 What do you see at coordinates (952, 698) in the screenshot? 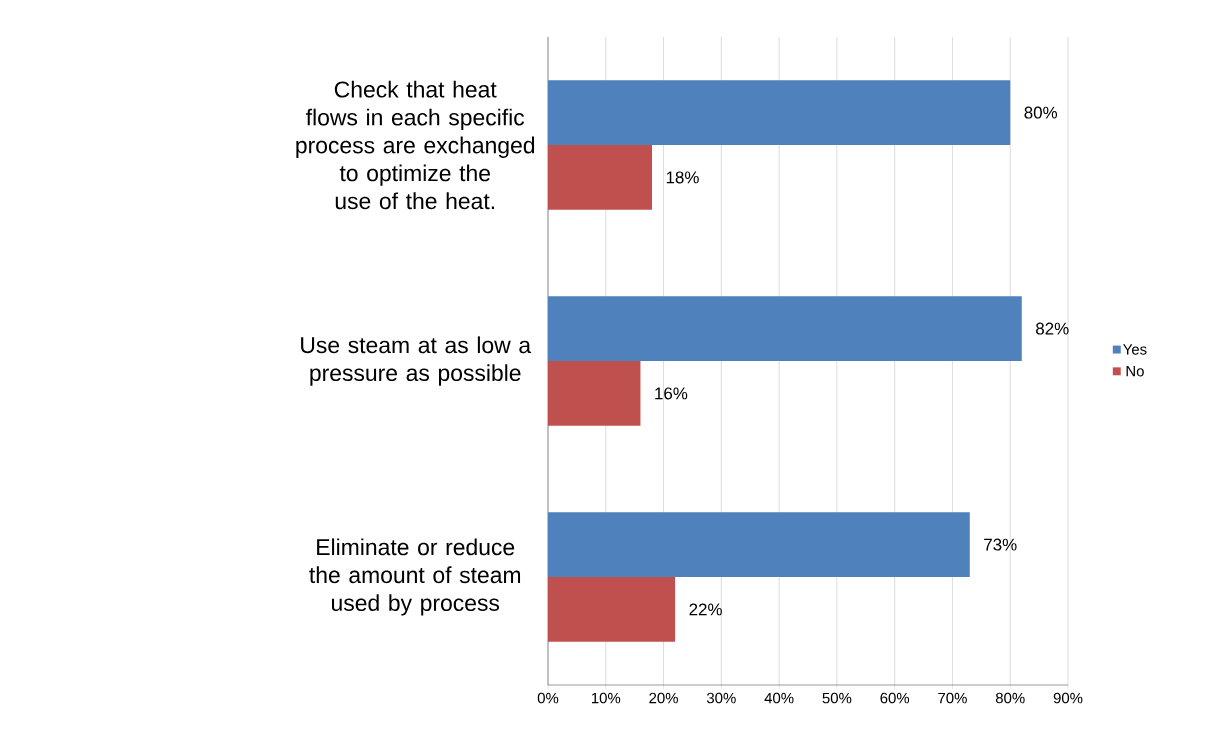
I see `x-tick-label: 70%` at bounding box center [952, 698].